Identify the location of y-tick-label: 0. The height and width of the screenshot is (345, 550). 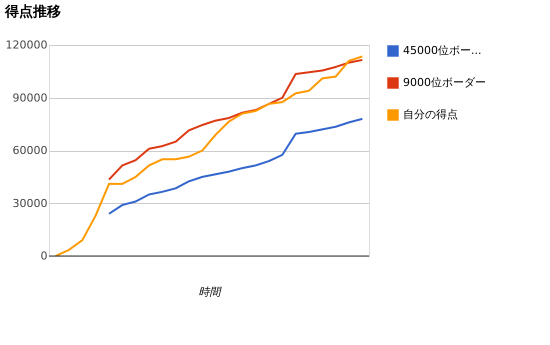
(44, 256).